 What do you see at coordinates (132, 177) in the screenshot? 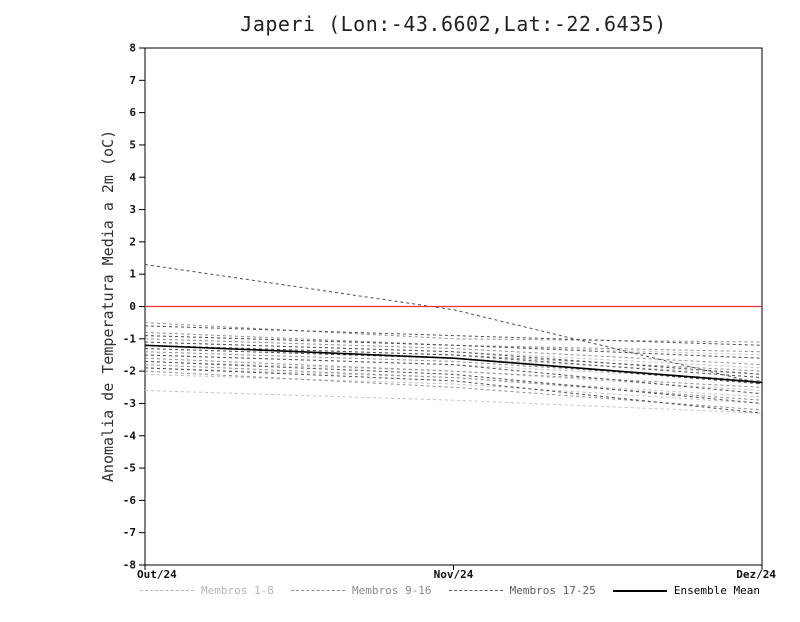
I see `y-tick-label: 4` at bounding box center [132, 177].